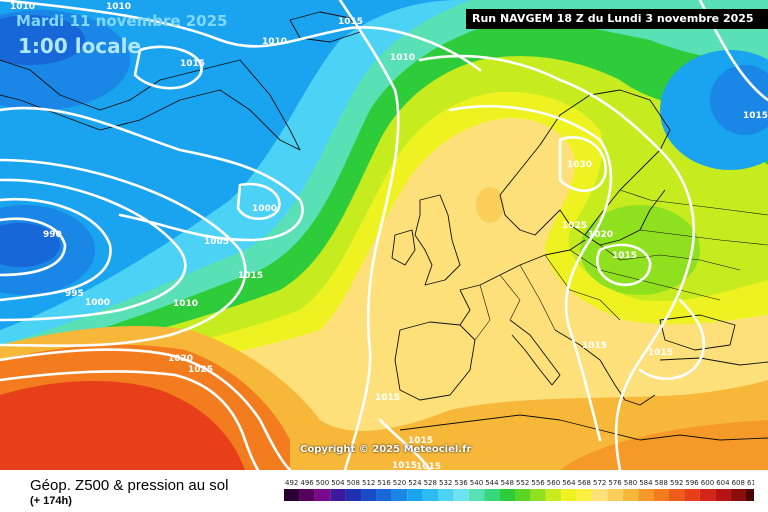 The height and width of the screenshot is (512, 768). I want to click on field-low-northeast-core, so click(739, 100).